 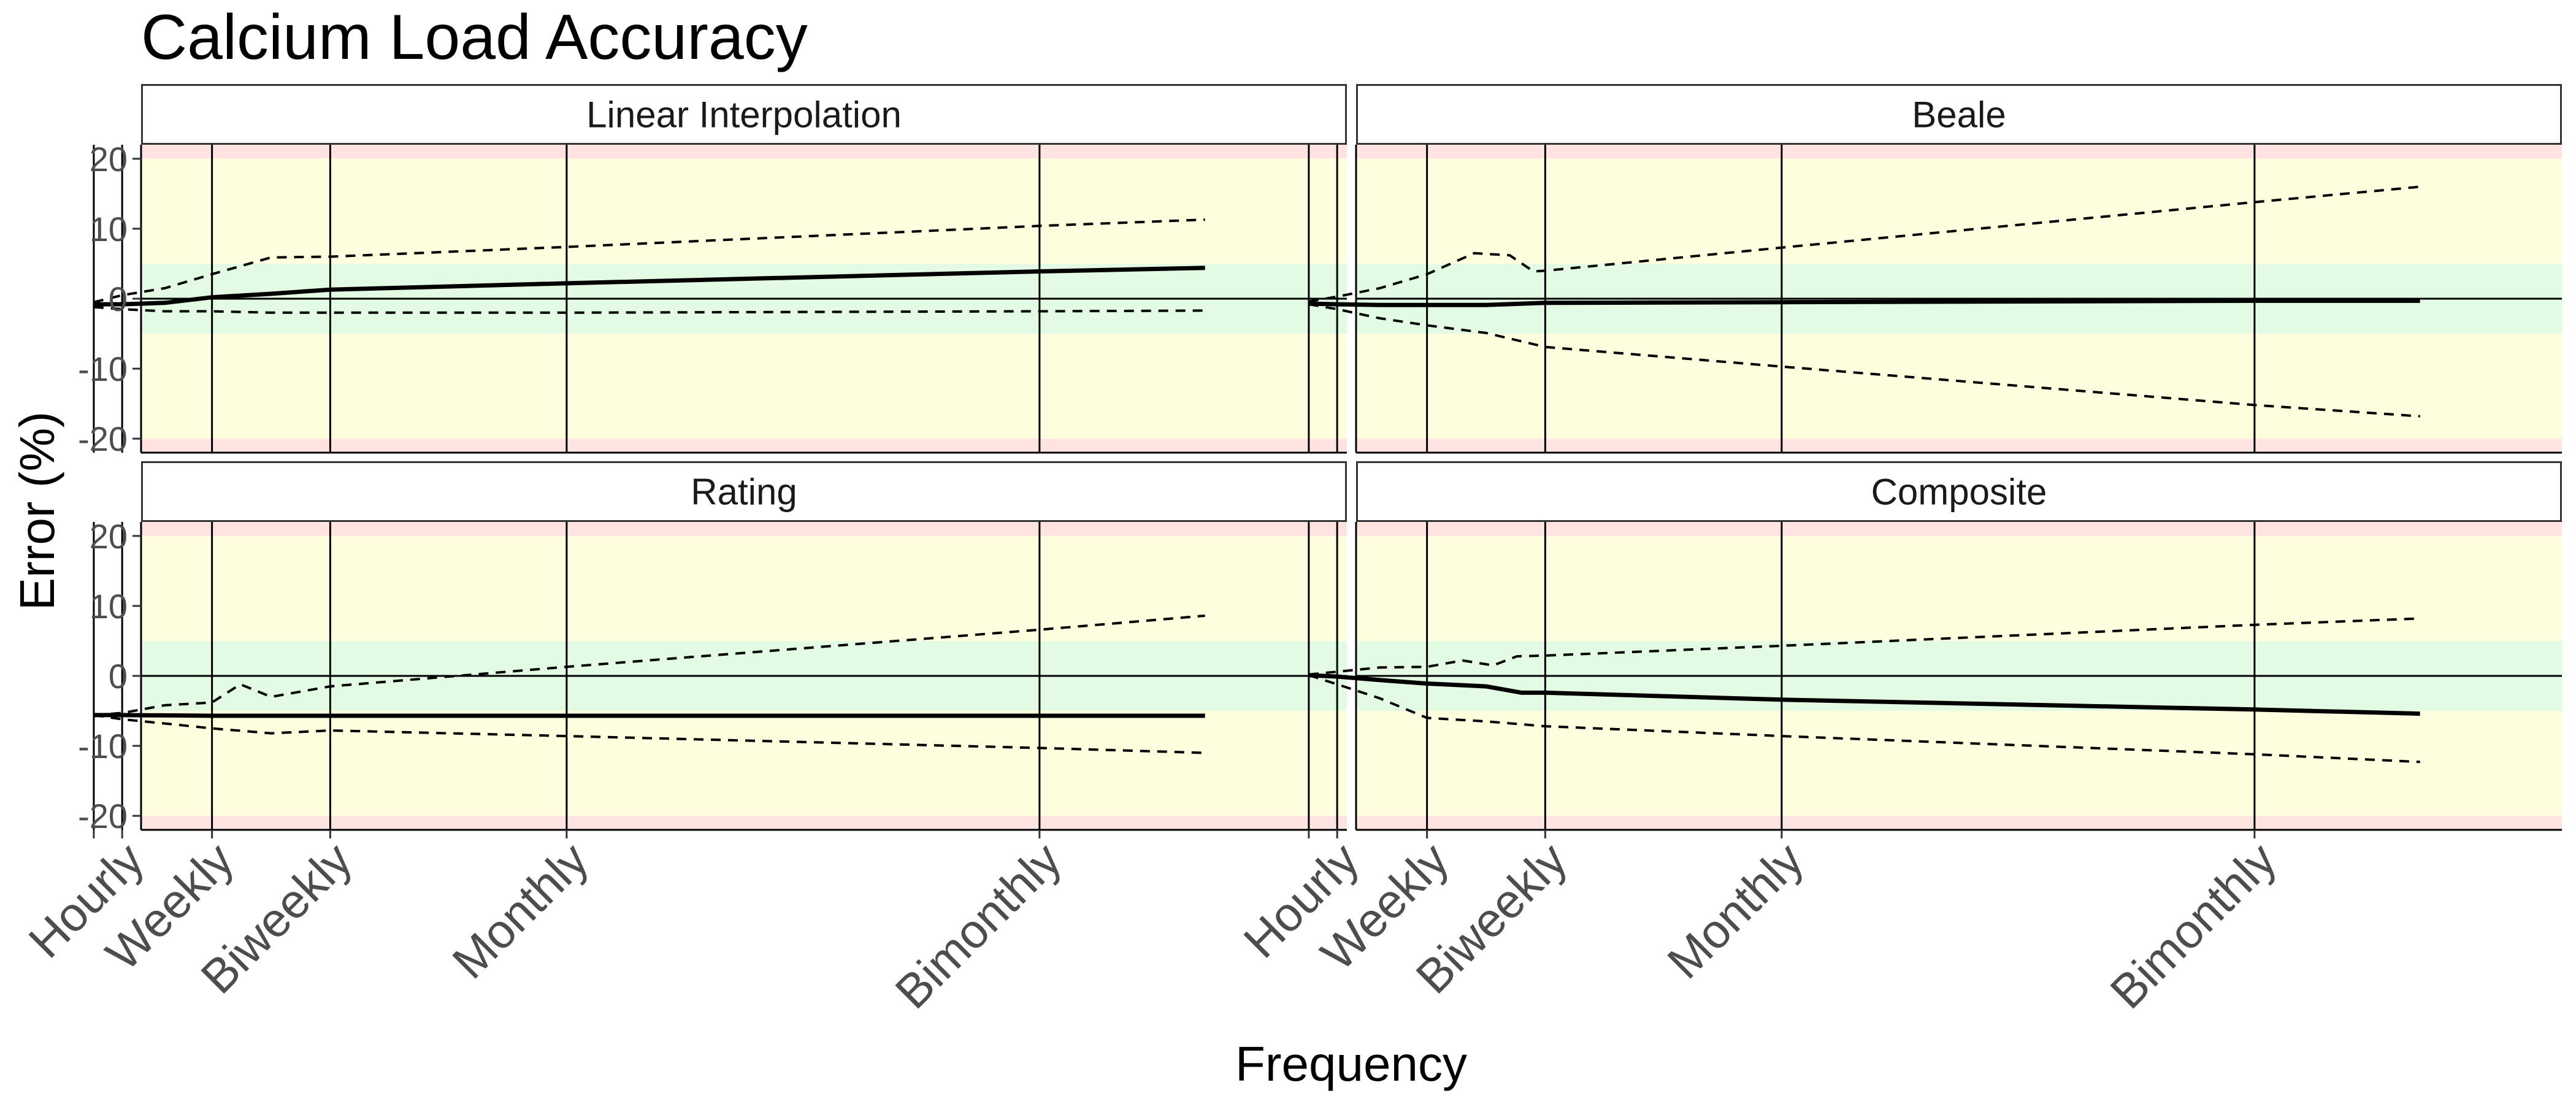 I want to click on x-axis-title: Frequency, so click(x=1351, y=1064).